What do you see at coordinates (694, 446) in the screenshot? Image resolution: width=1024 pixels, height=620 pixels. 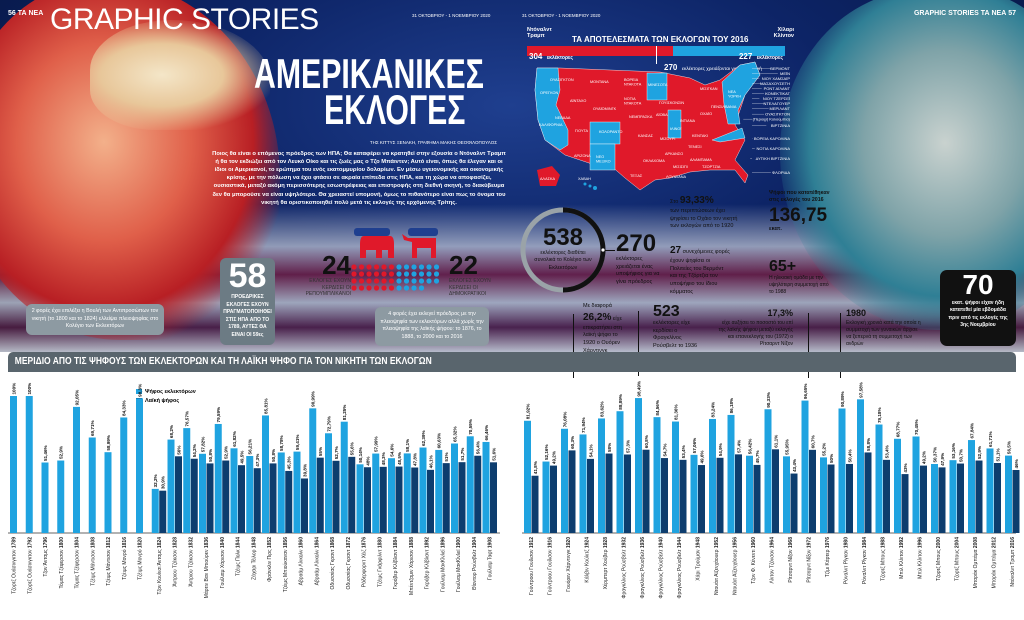 I see `electoral-vote-value-label: 57,06%` at bounding box center [694, 446].